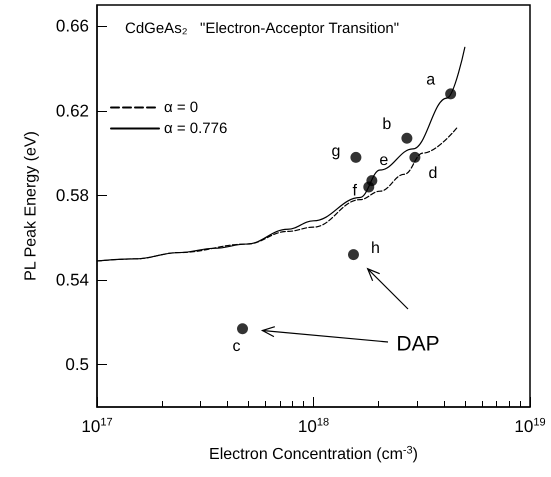  What do you see at coordinates (181, 107) in the screenshot?
I see `legend-label: α = 0` at bounding box center [181, 107].